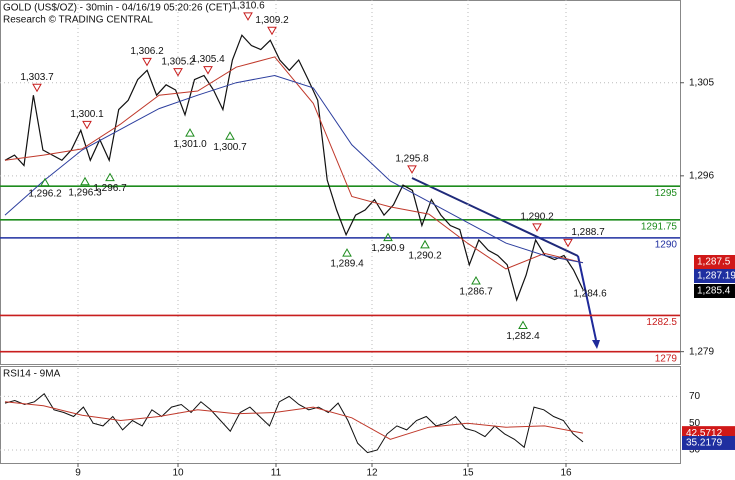 This screenshot has height=480, width=735. Describe the element at coordinates (596, 344) in the screenshot. I see `arrow-head` at that location.